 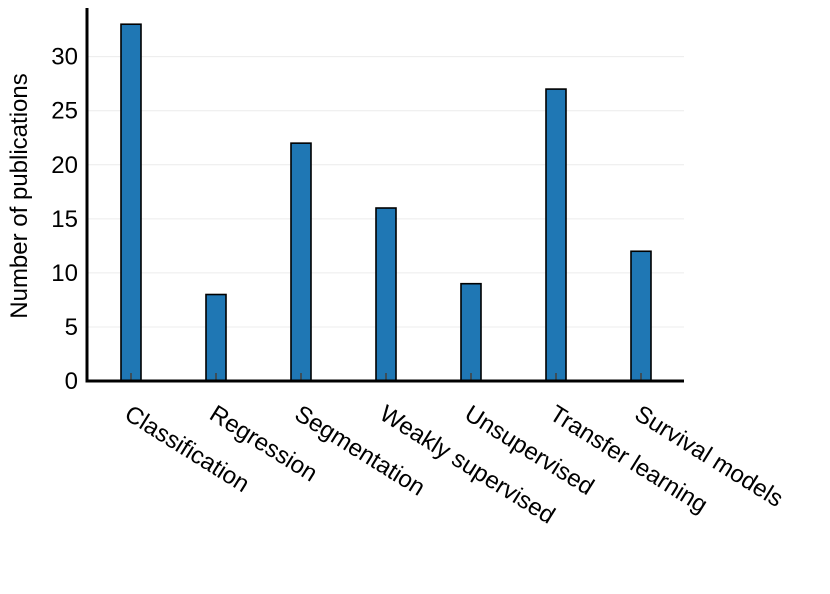 I want to click on y-tick-label: 5, so click(x=71, y=327).